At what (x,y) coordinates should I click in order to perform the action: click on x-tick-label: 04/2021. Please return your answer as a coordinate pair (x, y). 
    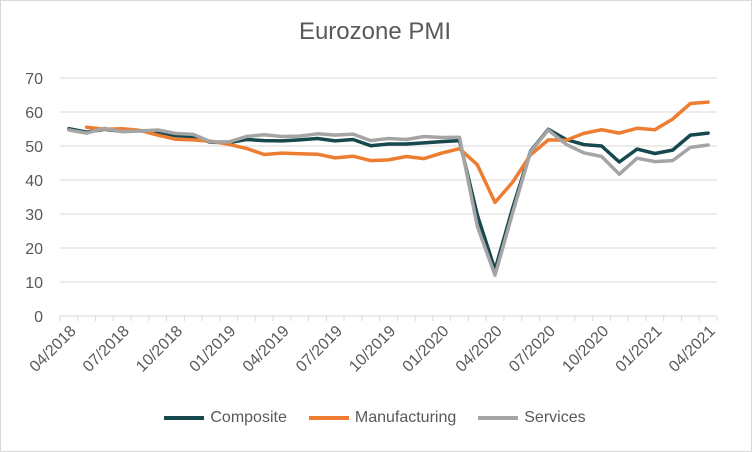
    Looking at the image, I should click on (692, 349).